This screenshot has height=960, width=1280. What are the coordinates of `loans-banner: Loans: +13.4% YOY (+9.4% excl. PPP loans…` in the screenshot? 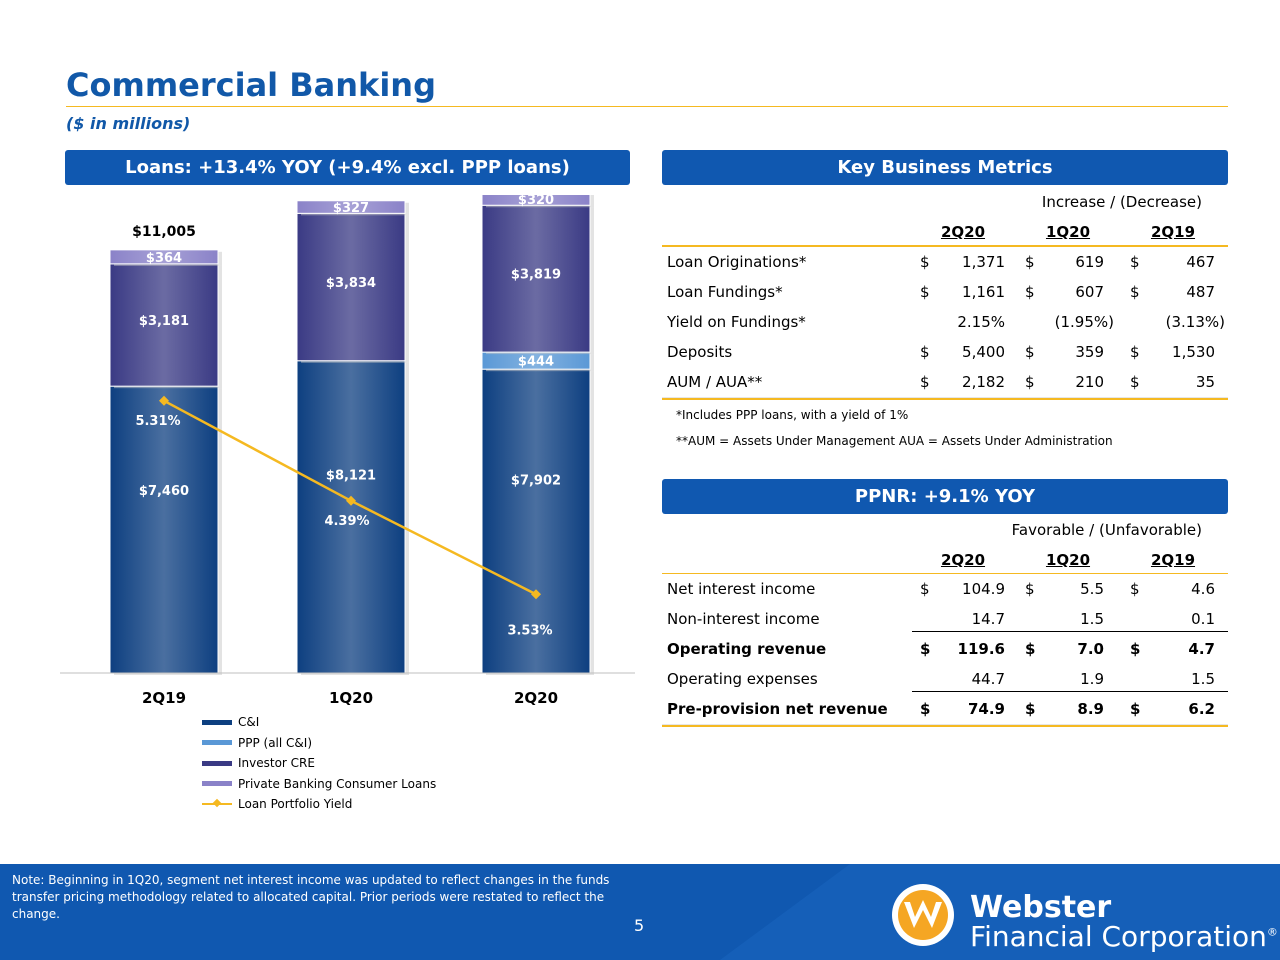 It's located at (347, 167).